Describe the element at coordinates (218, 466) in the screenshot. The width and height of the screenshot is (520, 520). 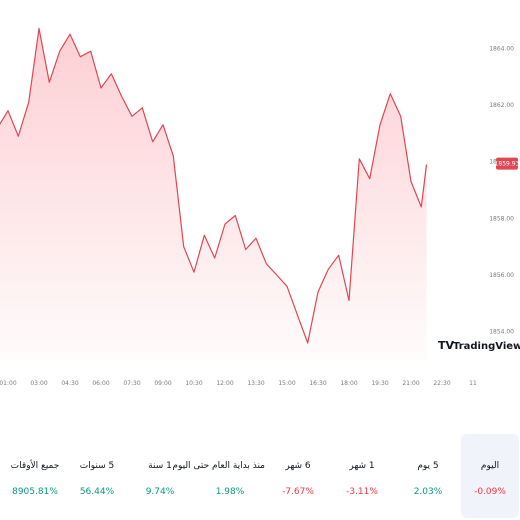
I see `period-label: منذ بداية العام حتى اليوم` at that location.